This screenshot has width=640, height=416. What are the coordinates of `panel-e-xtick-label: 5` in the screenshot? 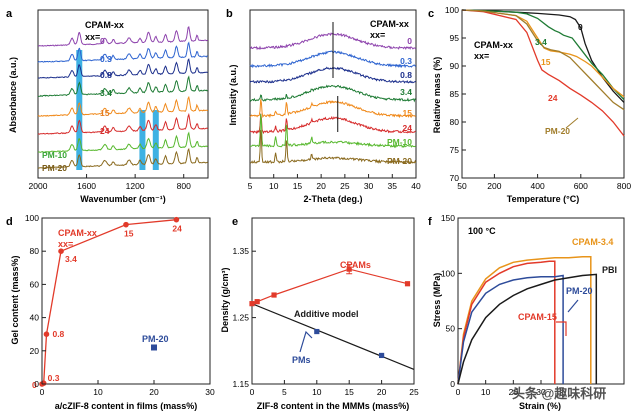 It's located at (284, 392).